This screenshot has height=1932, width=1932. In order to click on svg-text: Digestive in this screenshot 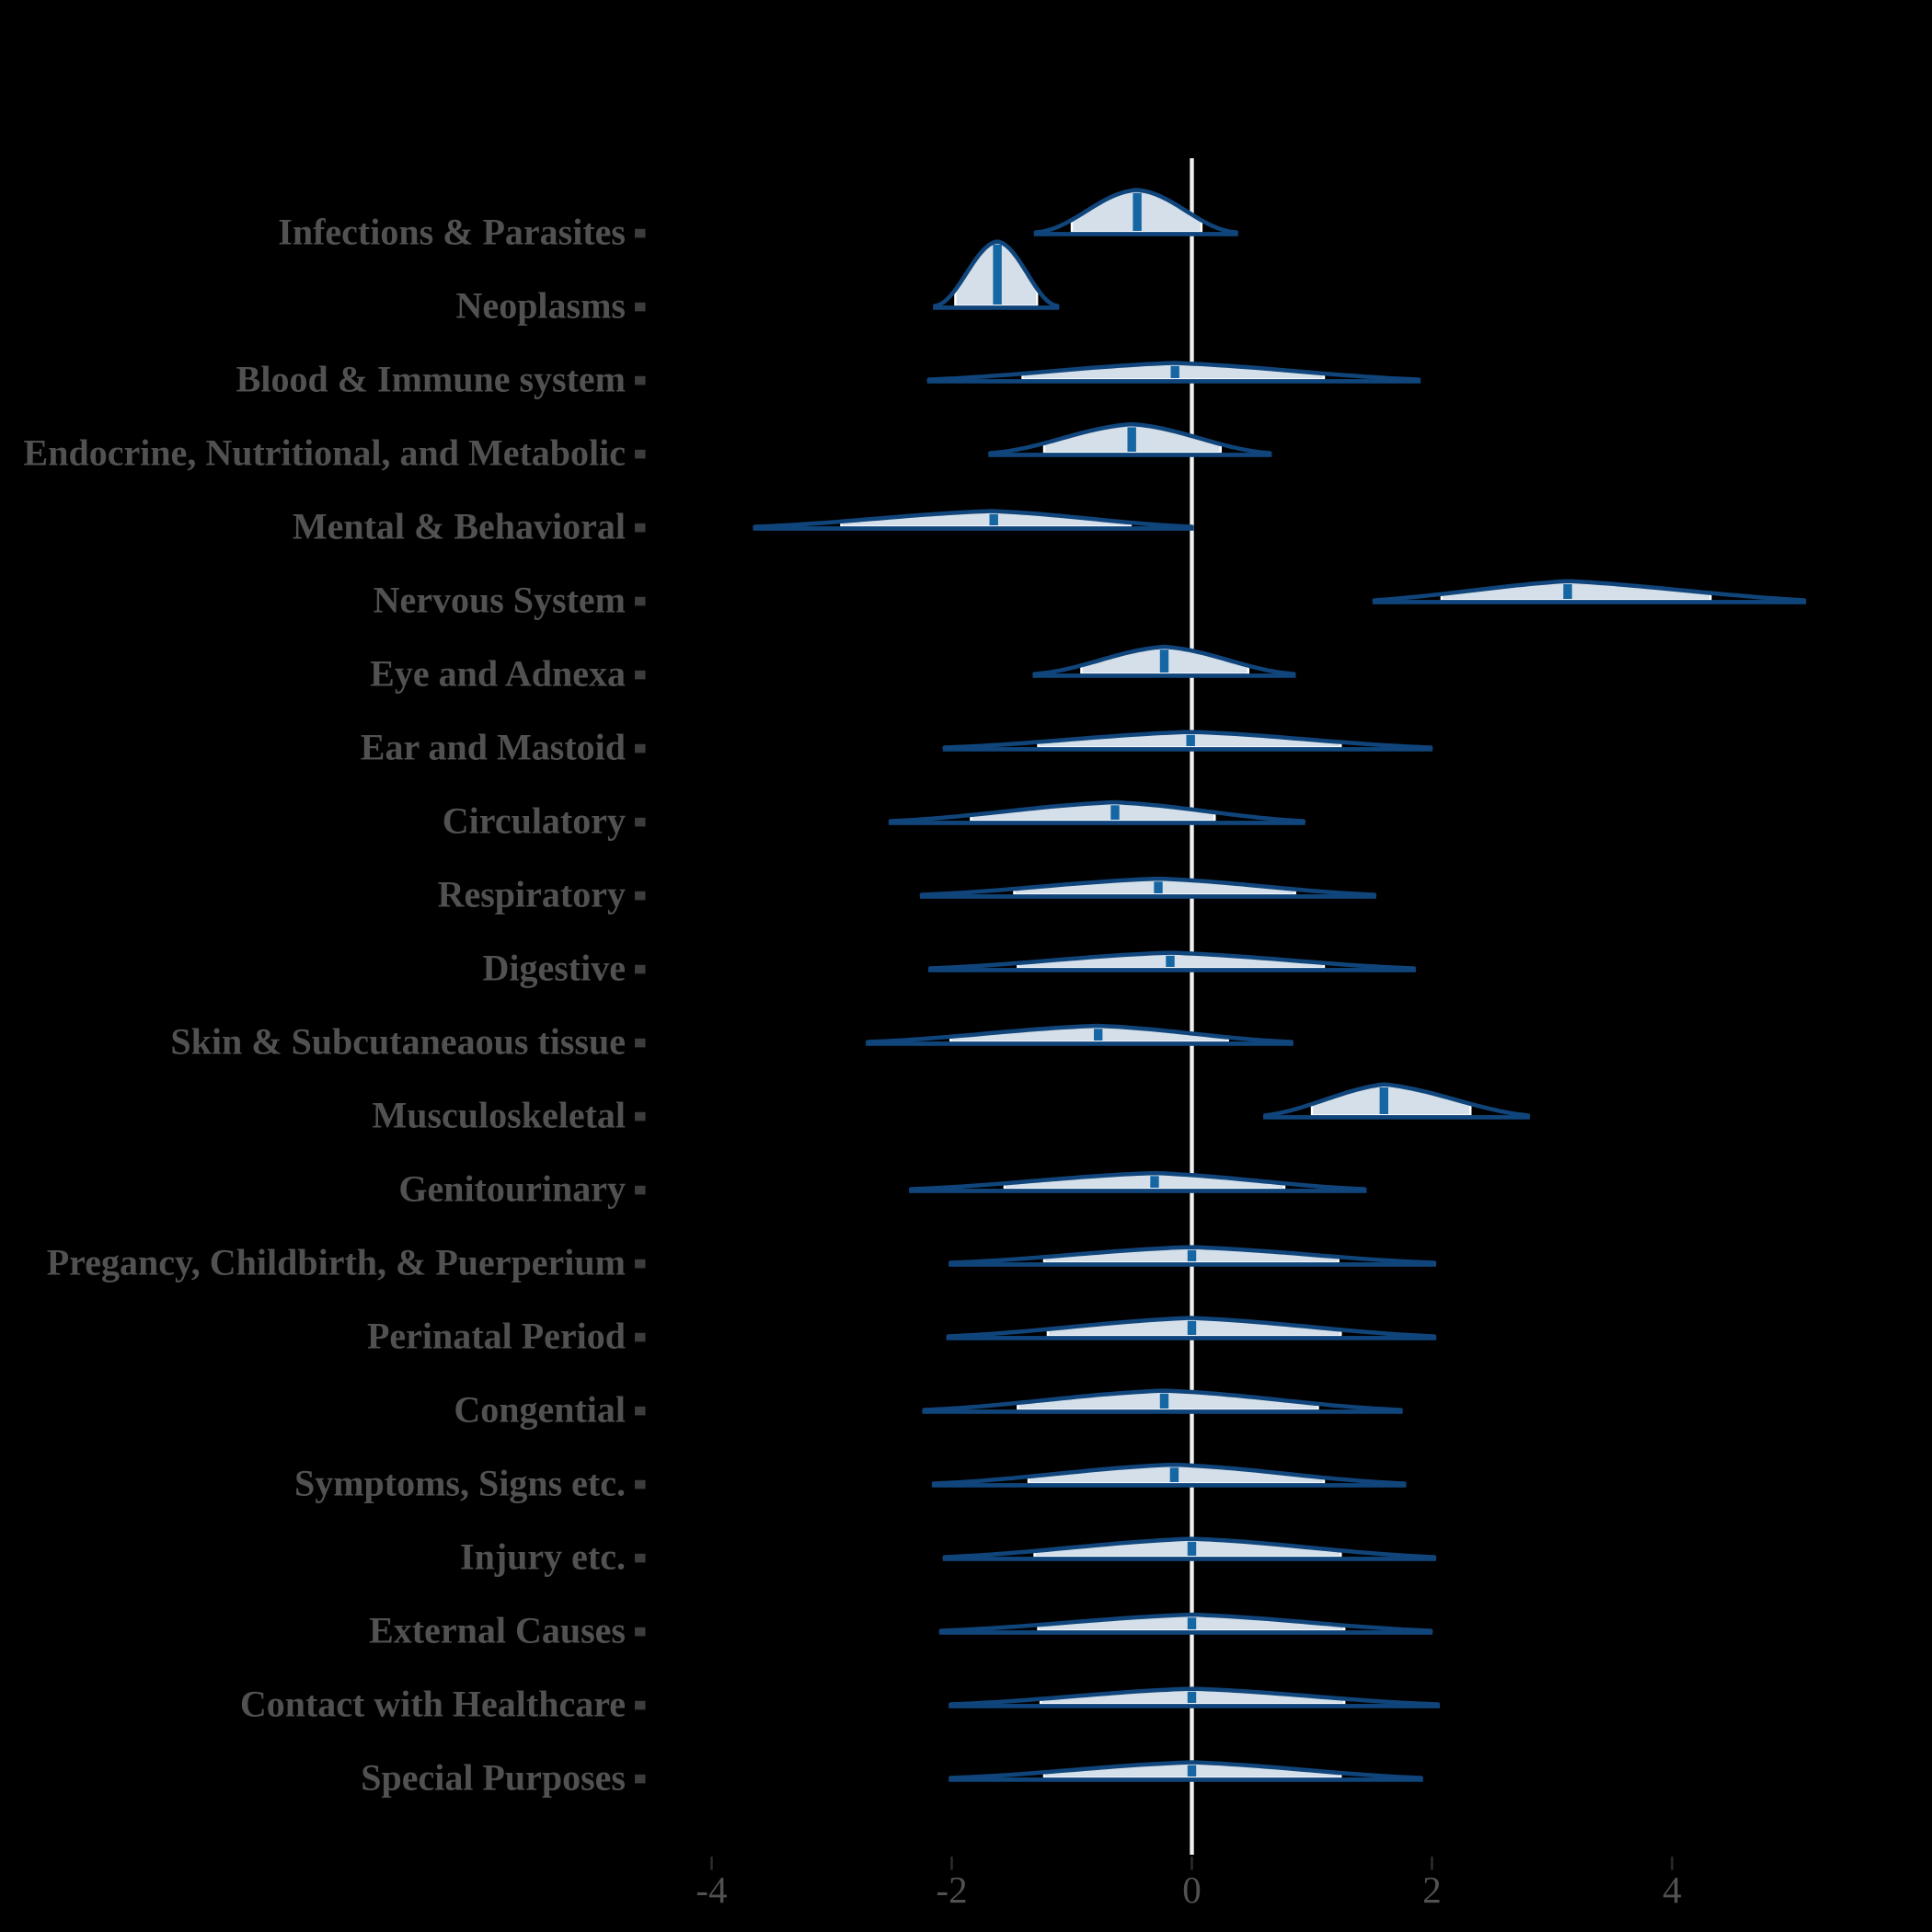, I will do `click(554, 968)`.